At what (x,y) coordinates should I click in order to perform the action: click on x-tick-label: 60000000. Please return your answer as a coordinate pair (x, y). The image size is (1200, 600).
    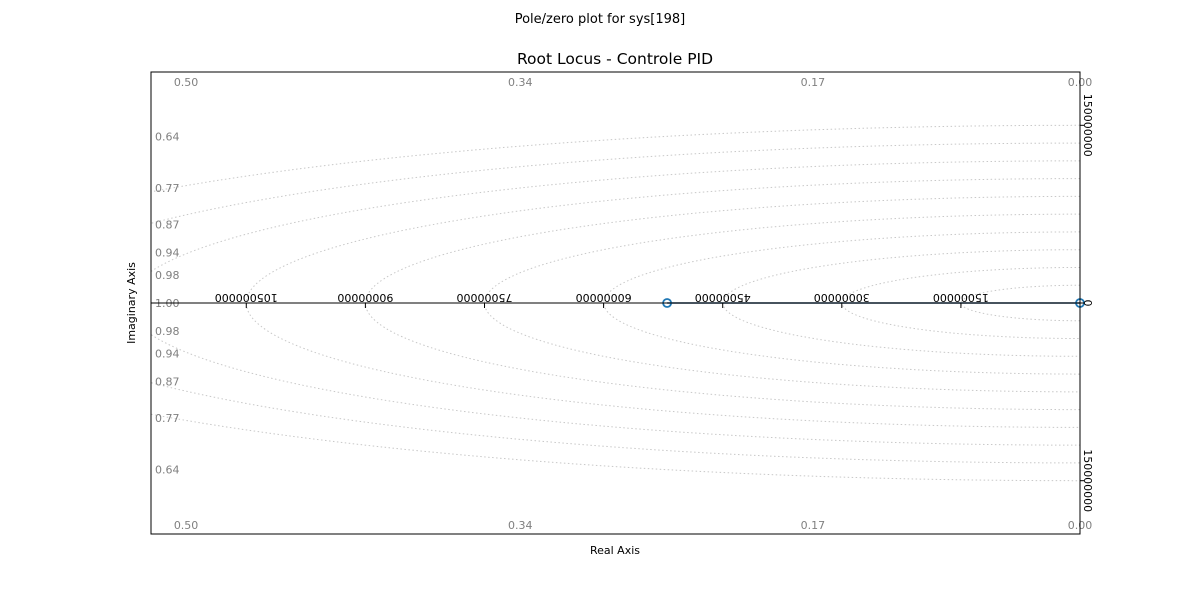
    Looking at the image, I should click on (604, 297).